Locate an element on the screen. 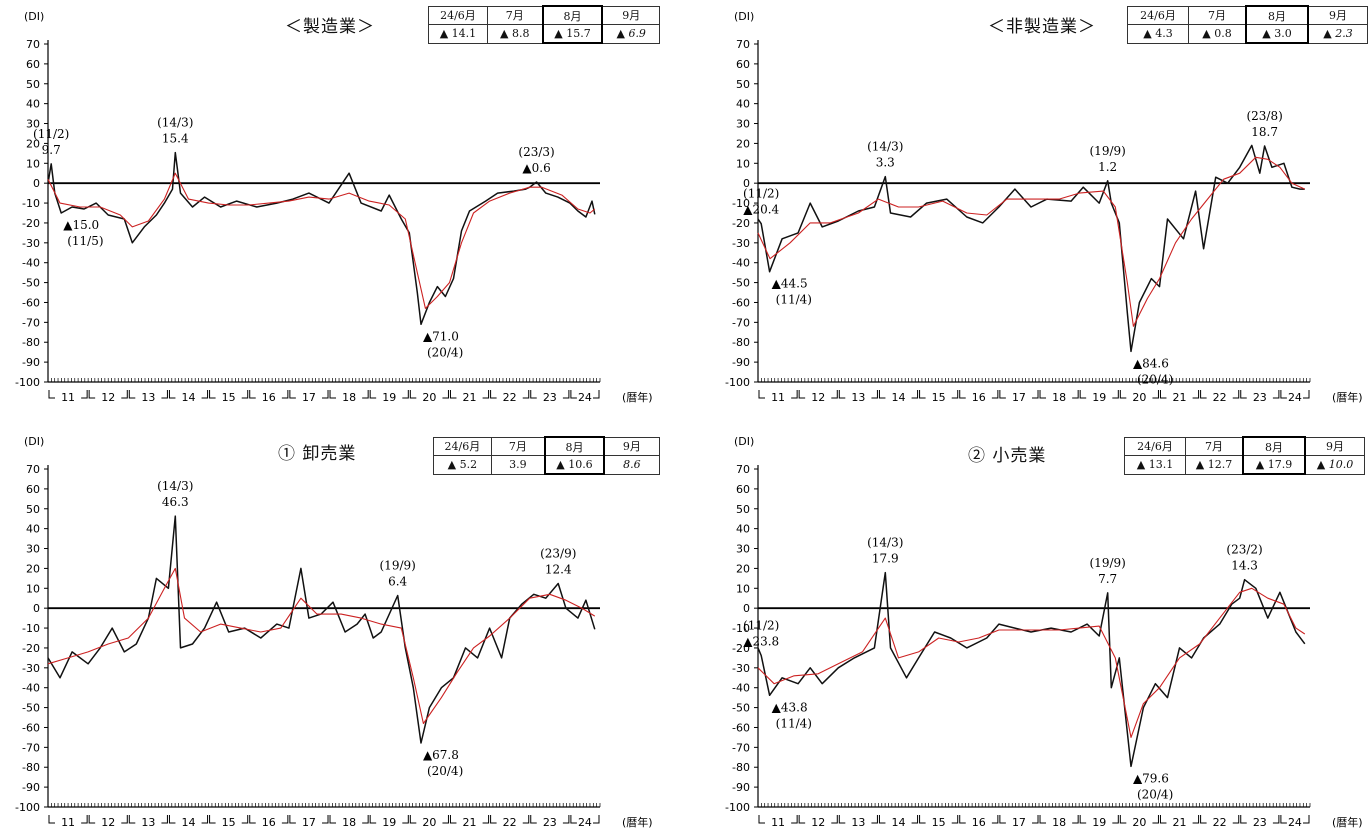 The height and width of the screenshot is (840, 1371). x-tick-label: 12 is located at coordinates (818, 397).